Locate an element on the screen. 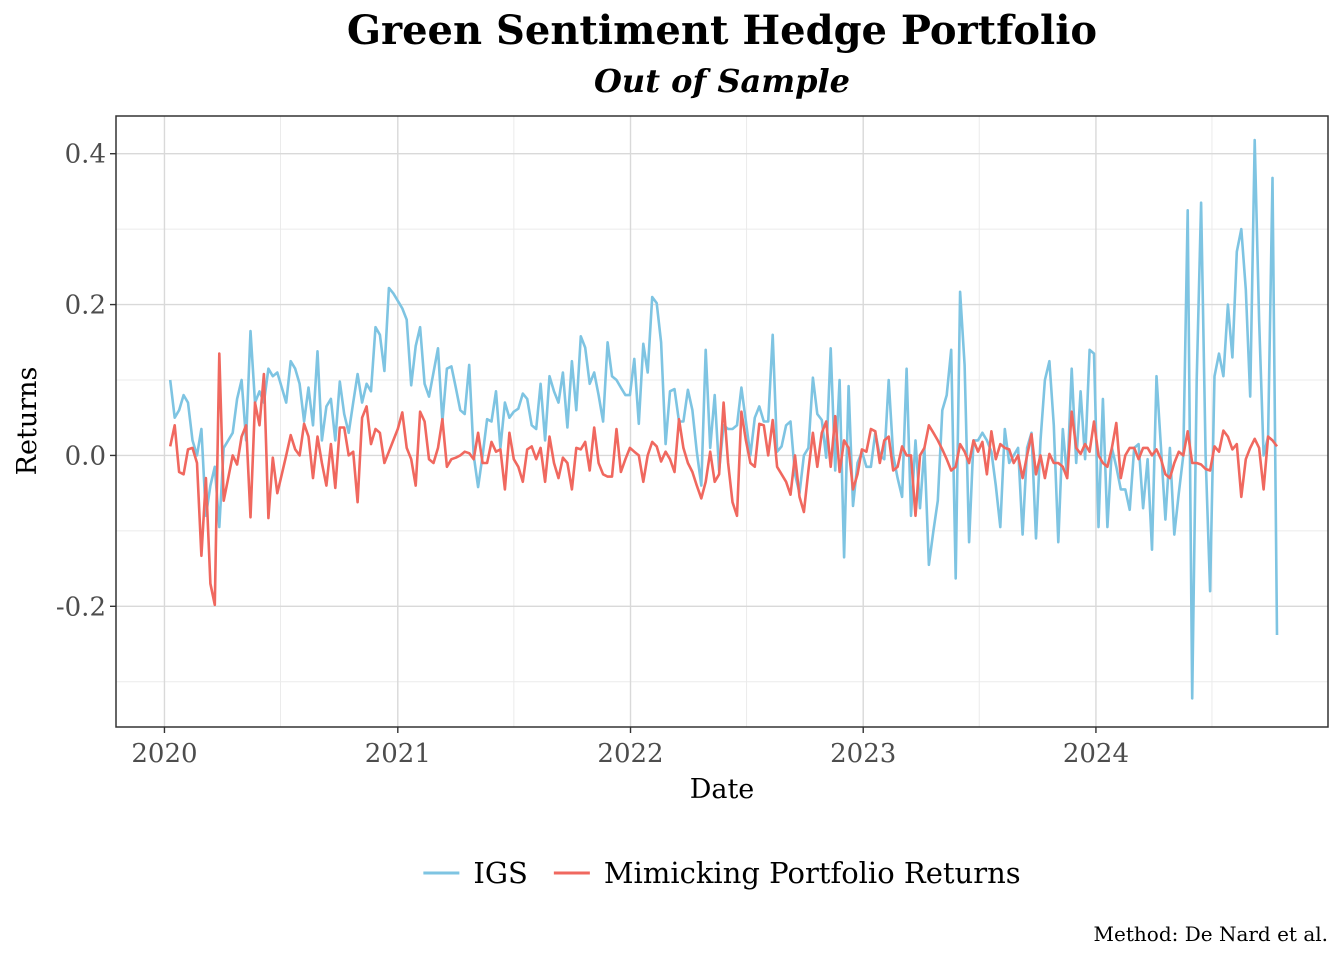 The width and height of the screenshot is (1344, 960). legend-item-mimicking-portfolio: Mimicking Portfolio Returns is located at coordinates (787, 873).